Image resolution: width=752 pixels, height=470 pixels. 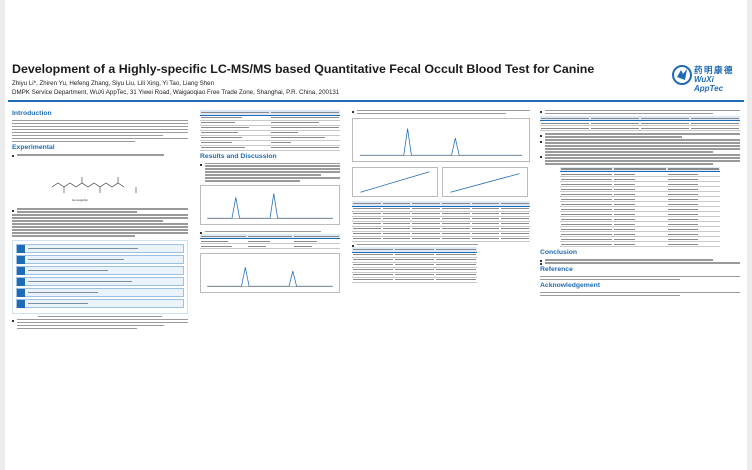 What do you see at coordinates (80, 200) in the screenshot?
I see `svg-text: Hemoglobin` at bounding box center [80, 200].